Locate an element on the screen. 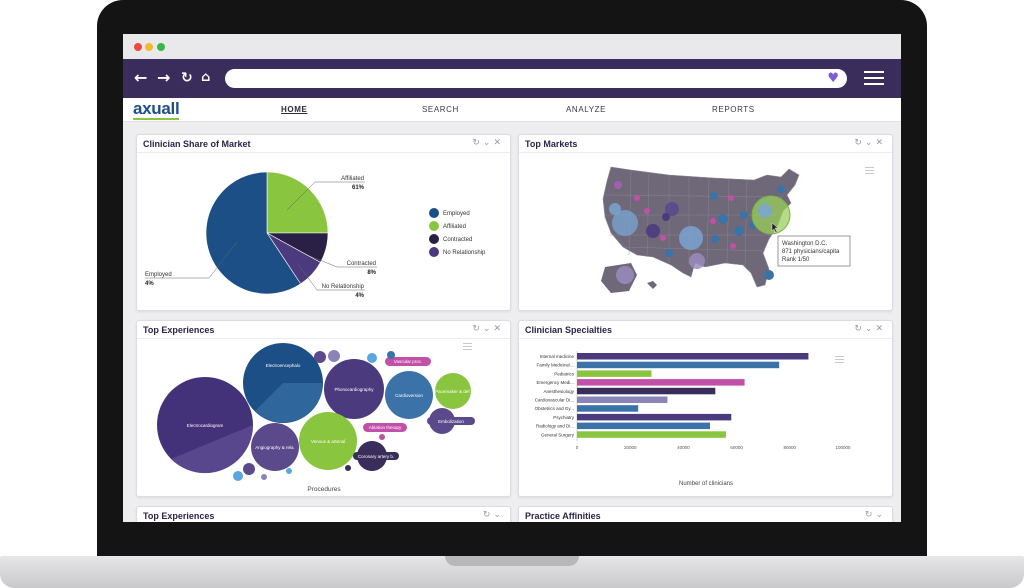 The image size is (1024, 588). nav-home: HOME is located at coordinates (294, 109).